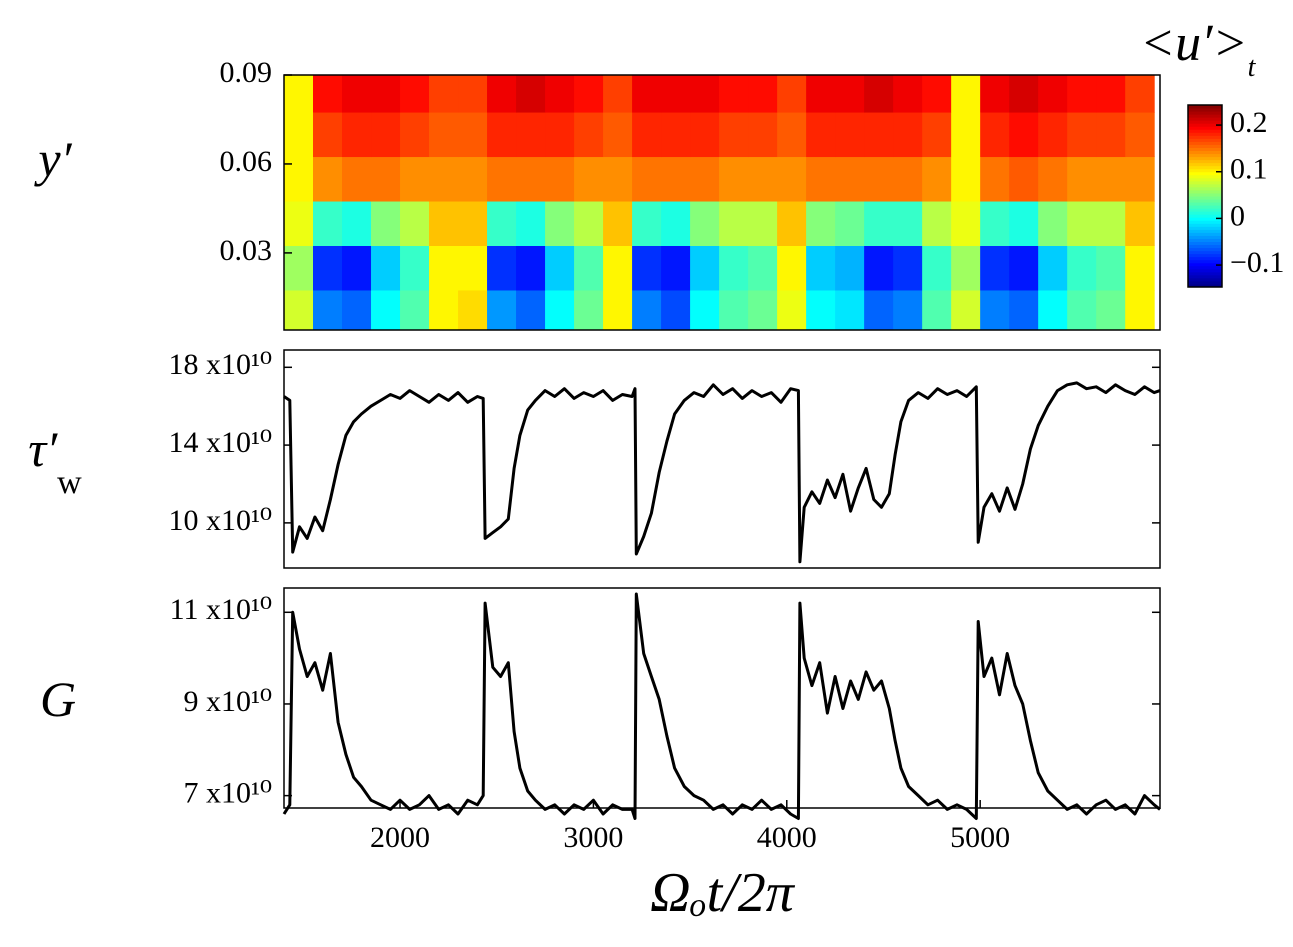 This screenshot has height=947, width=1293. Describe the element at coordinates (227, 701) in the screenshot. I see `y-tick-label: 9 x10¹⁰` at that location.